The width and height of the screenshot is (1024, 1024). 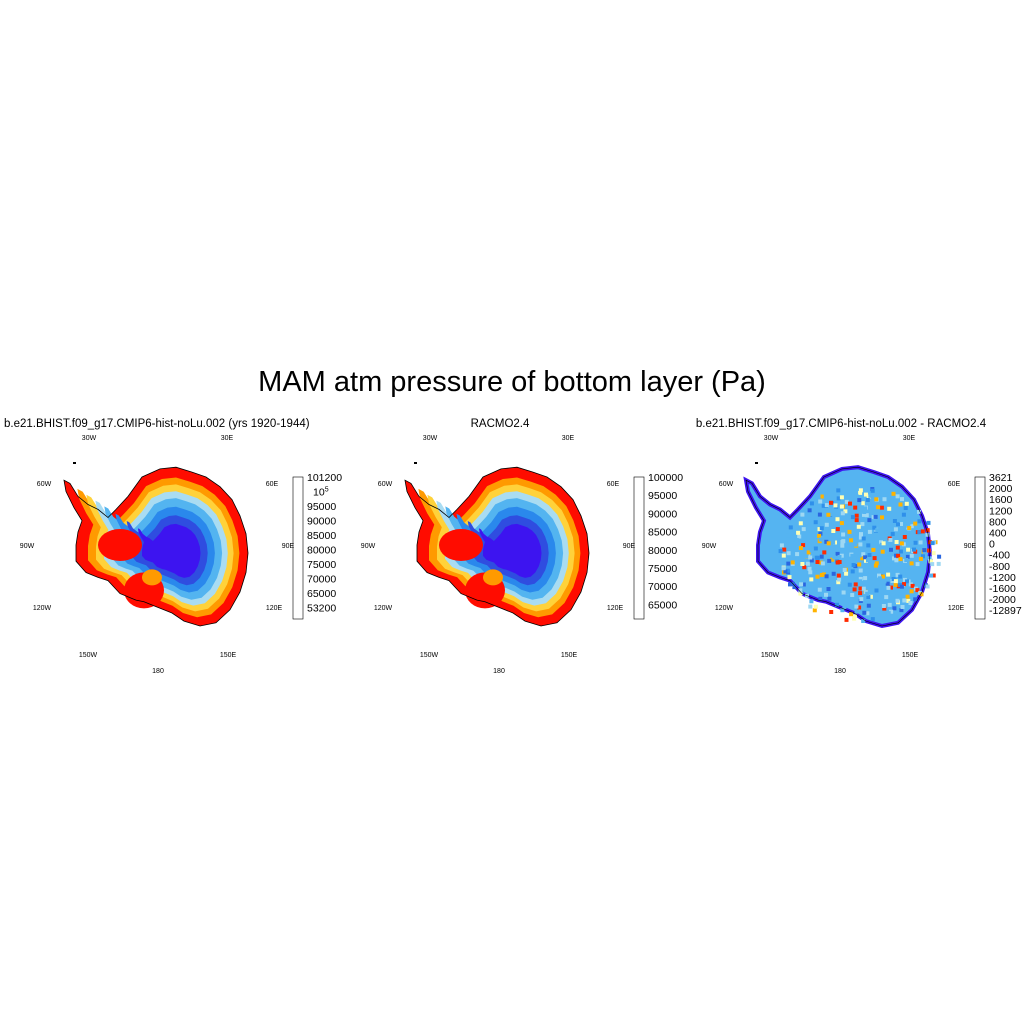 I want to click on colorbar-label: 1600, so click(x=1001, y=500).